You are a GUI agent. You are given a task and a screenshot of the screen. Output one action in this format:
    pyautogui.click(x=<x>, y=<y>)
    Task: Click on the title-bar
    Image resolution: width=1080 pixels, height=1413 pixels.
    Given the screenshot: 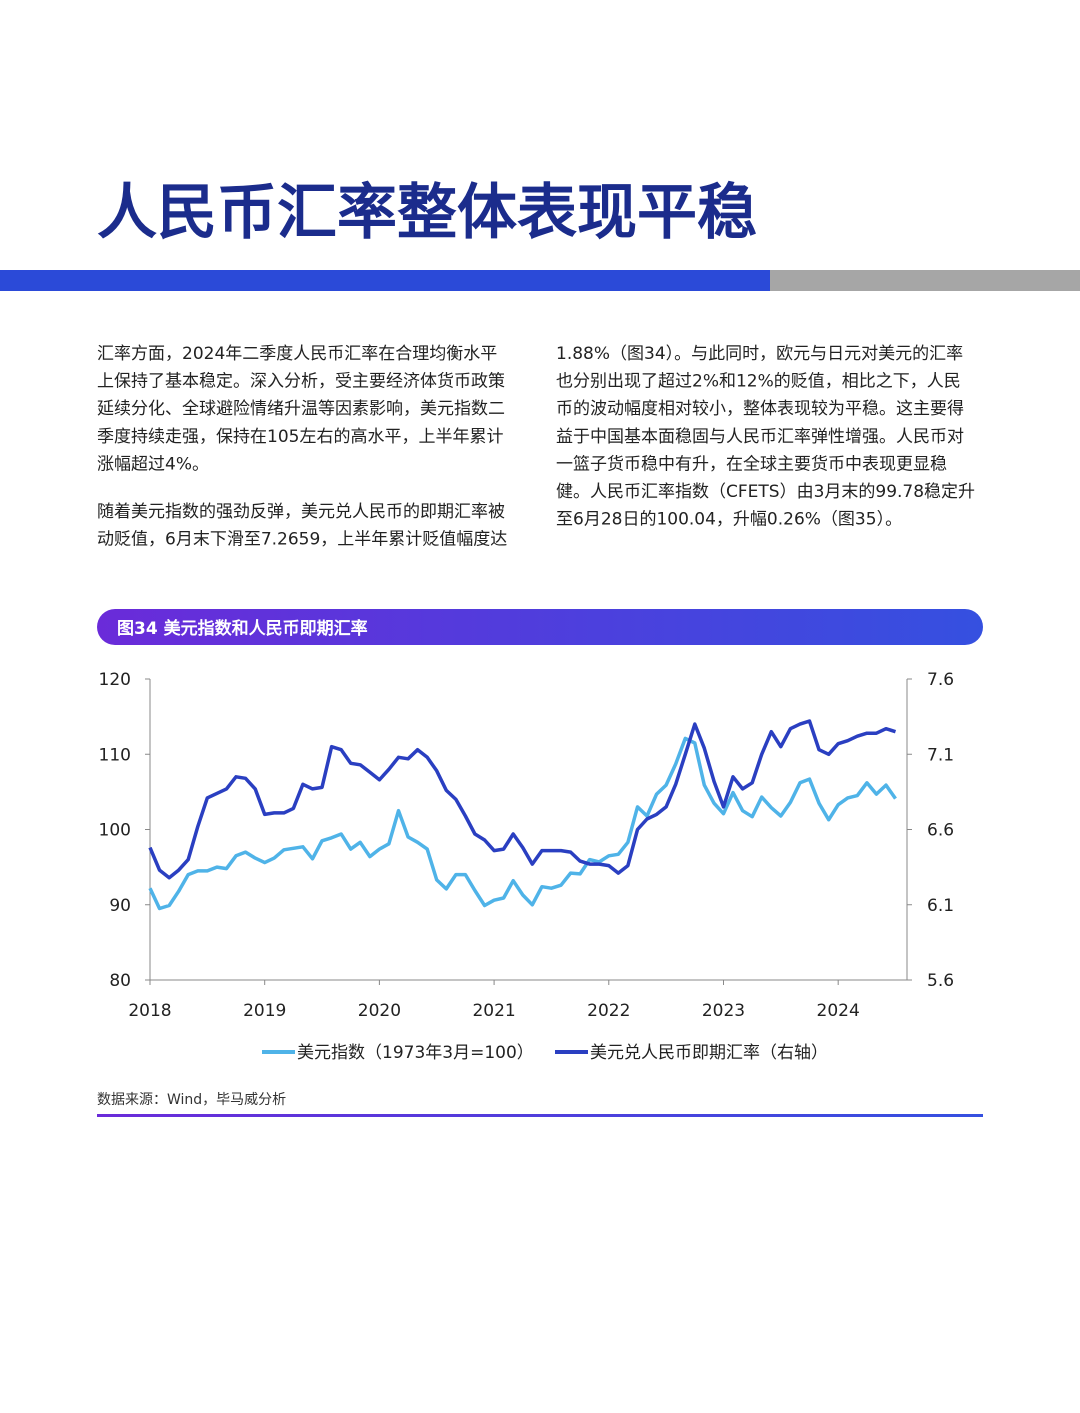 What is the action you would take?
    pyautogui.click(x=385, y=280)
    